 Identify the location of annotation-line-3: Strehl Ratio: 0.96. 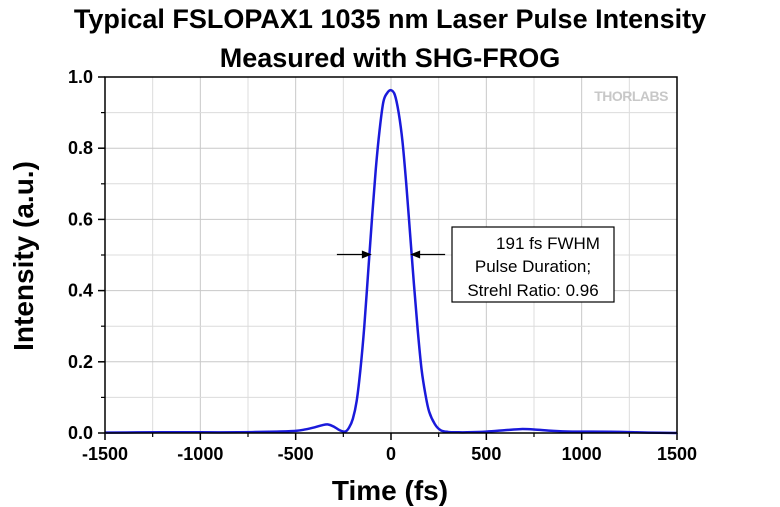
(532, 290).